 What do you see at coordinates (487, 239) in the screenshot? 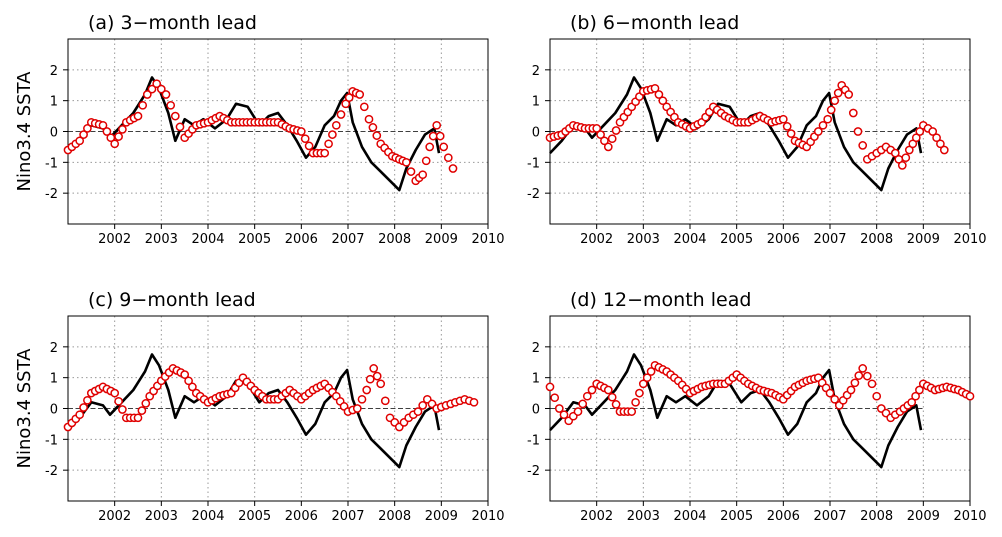
I see `x-tick-label: 2010` at bounding box center [487, 239].